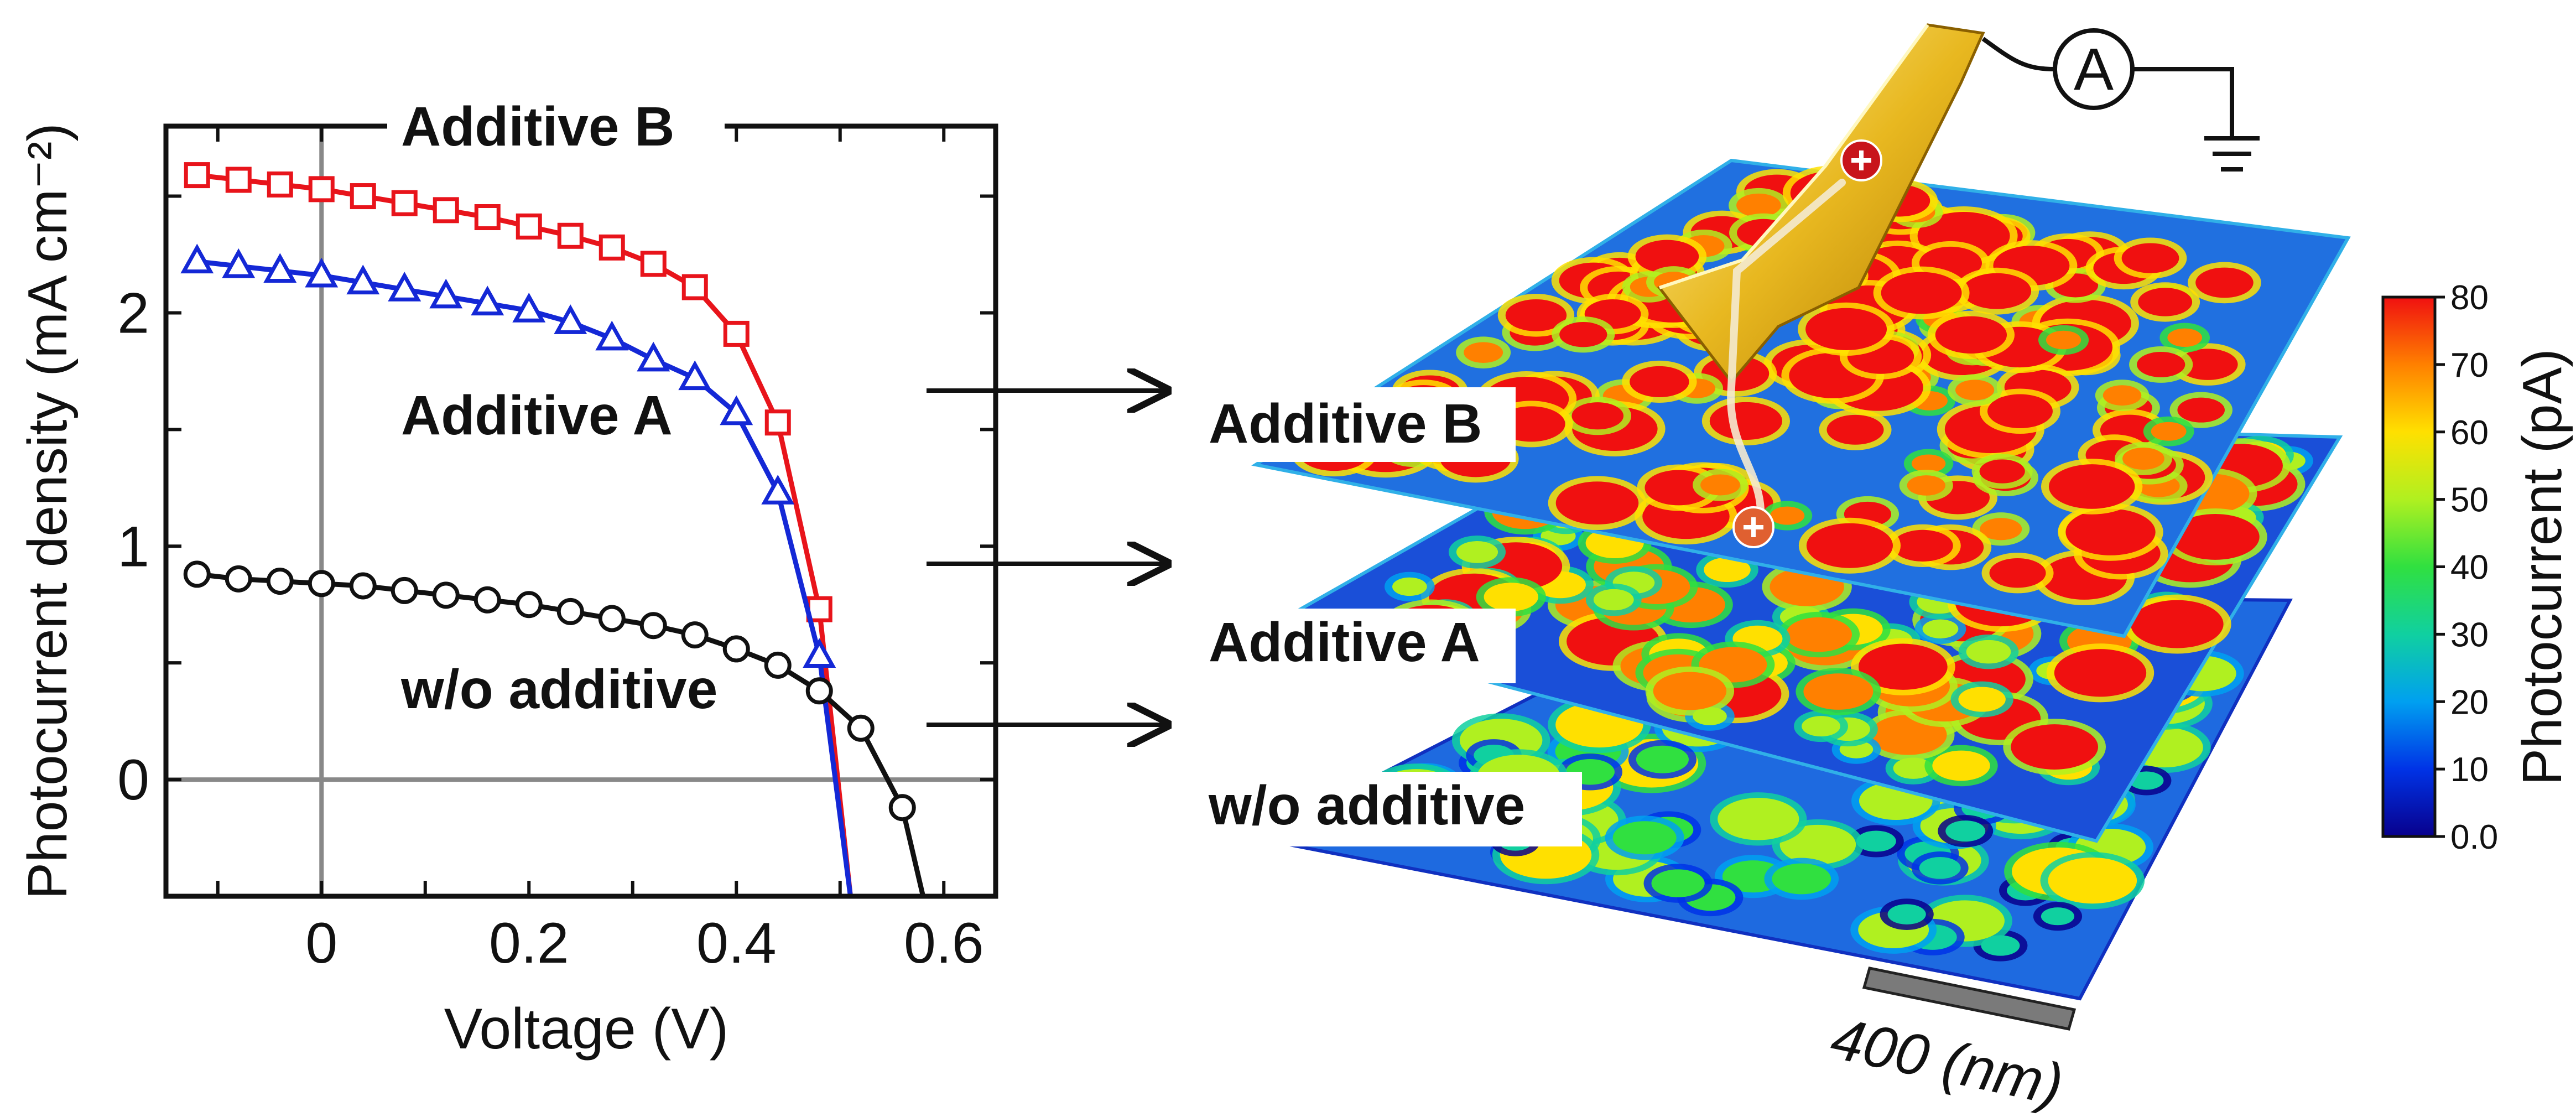  What do you see at coordinates (2409, 566) in the screenshot?
I see `colorbar-gradient` at bounding box center [2409, 566].